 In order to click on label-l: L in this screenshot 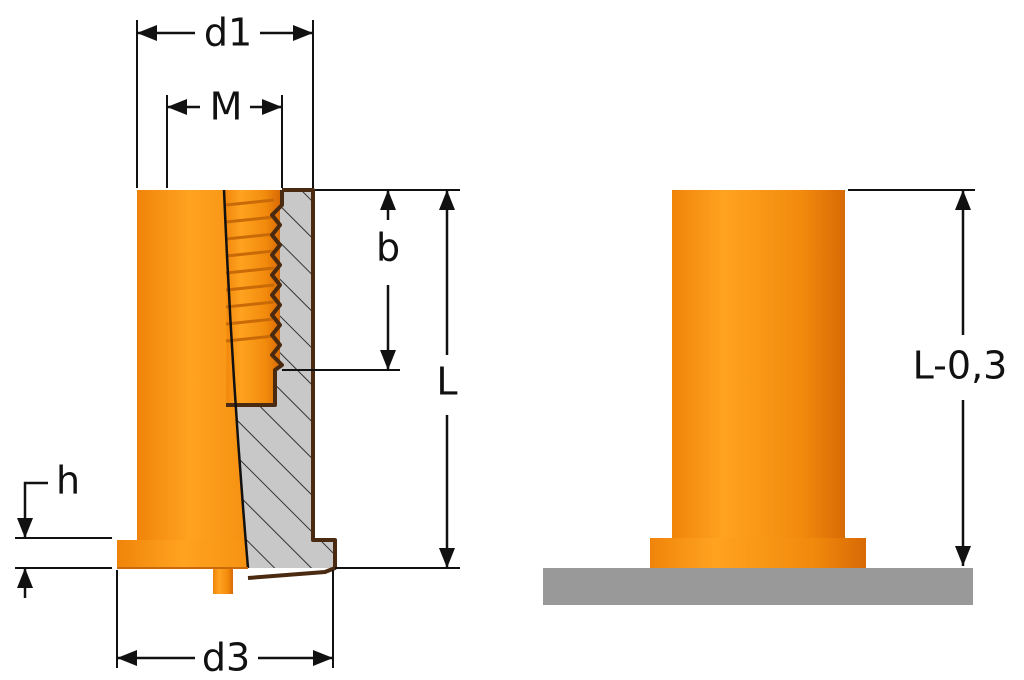, I will do `click(446, 382)`.